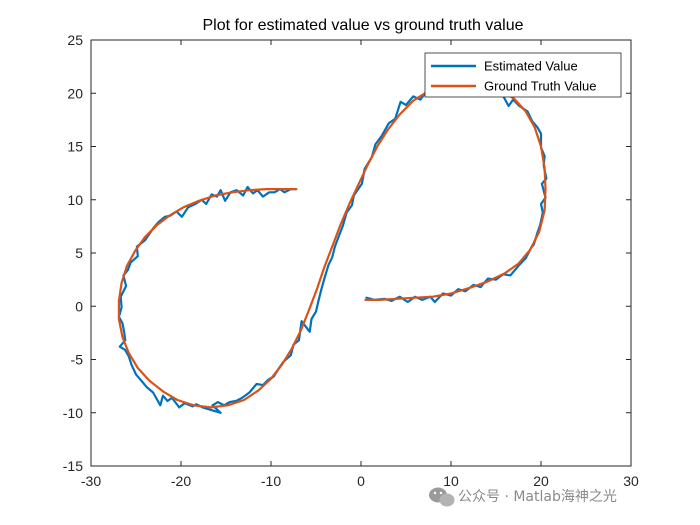  I want to click on legend-label-ground-truth: Ground Truth Value, so click(540, 86).